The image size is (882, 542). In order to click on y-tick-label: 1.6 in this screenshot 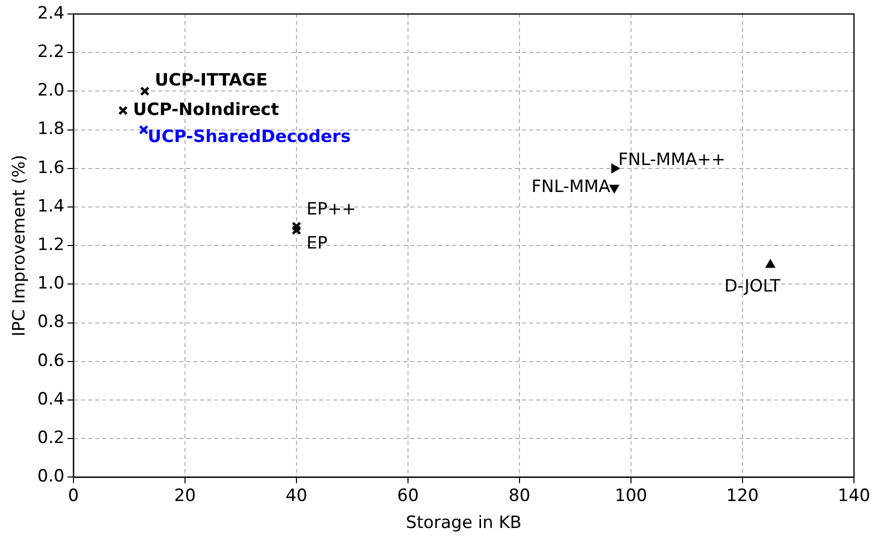, I will do `click(50, 168)`.